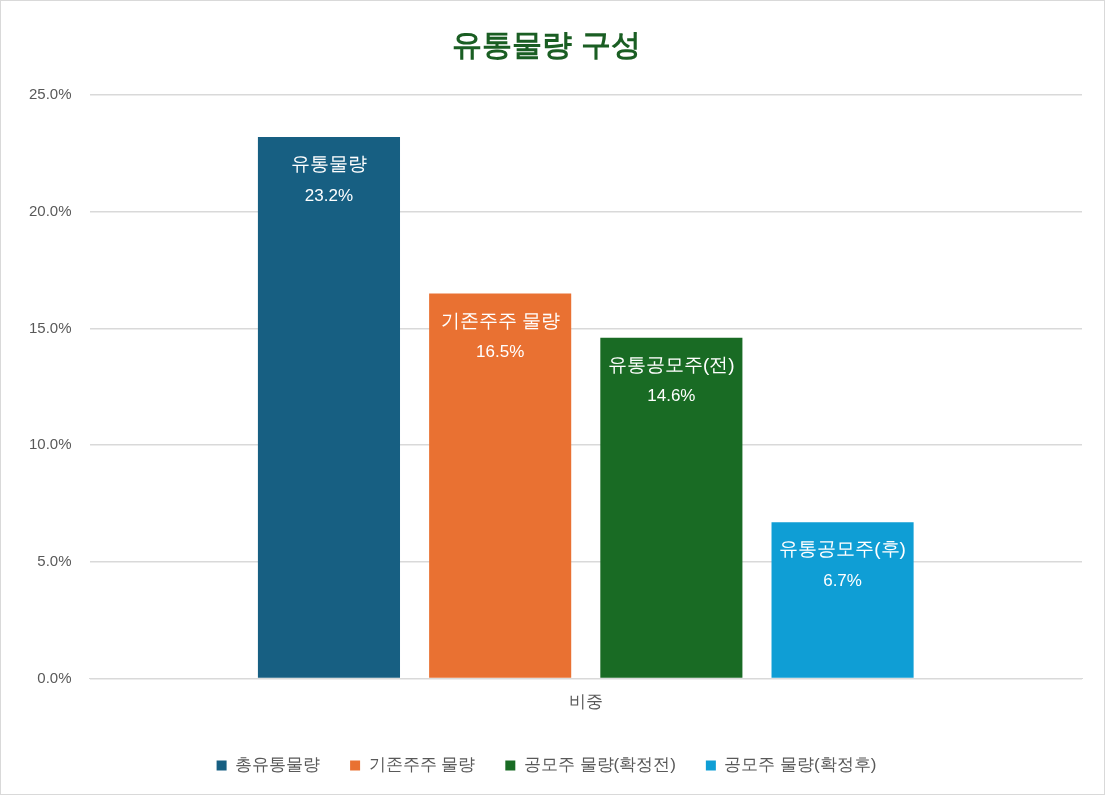  What do you see at coordinates (50, 210) in the screenshot?
I see `y-tick-label: 20.0%` at bounding box center [50, 210].